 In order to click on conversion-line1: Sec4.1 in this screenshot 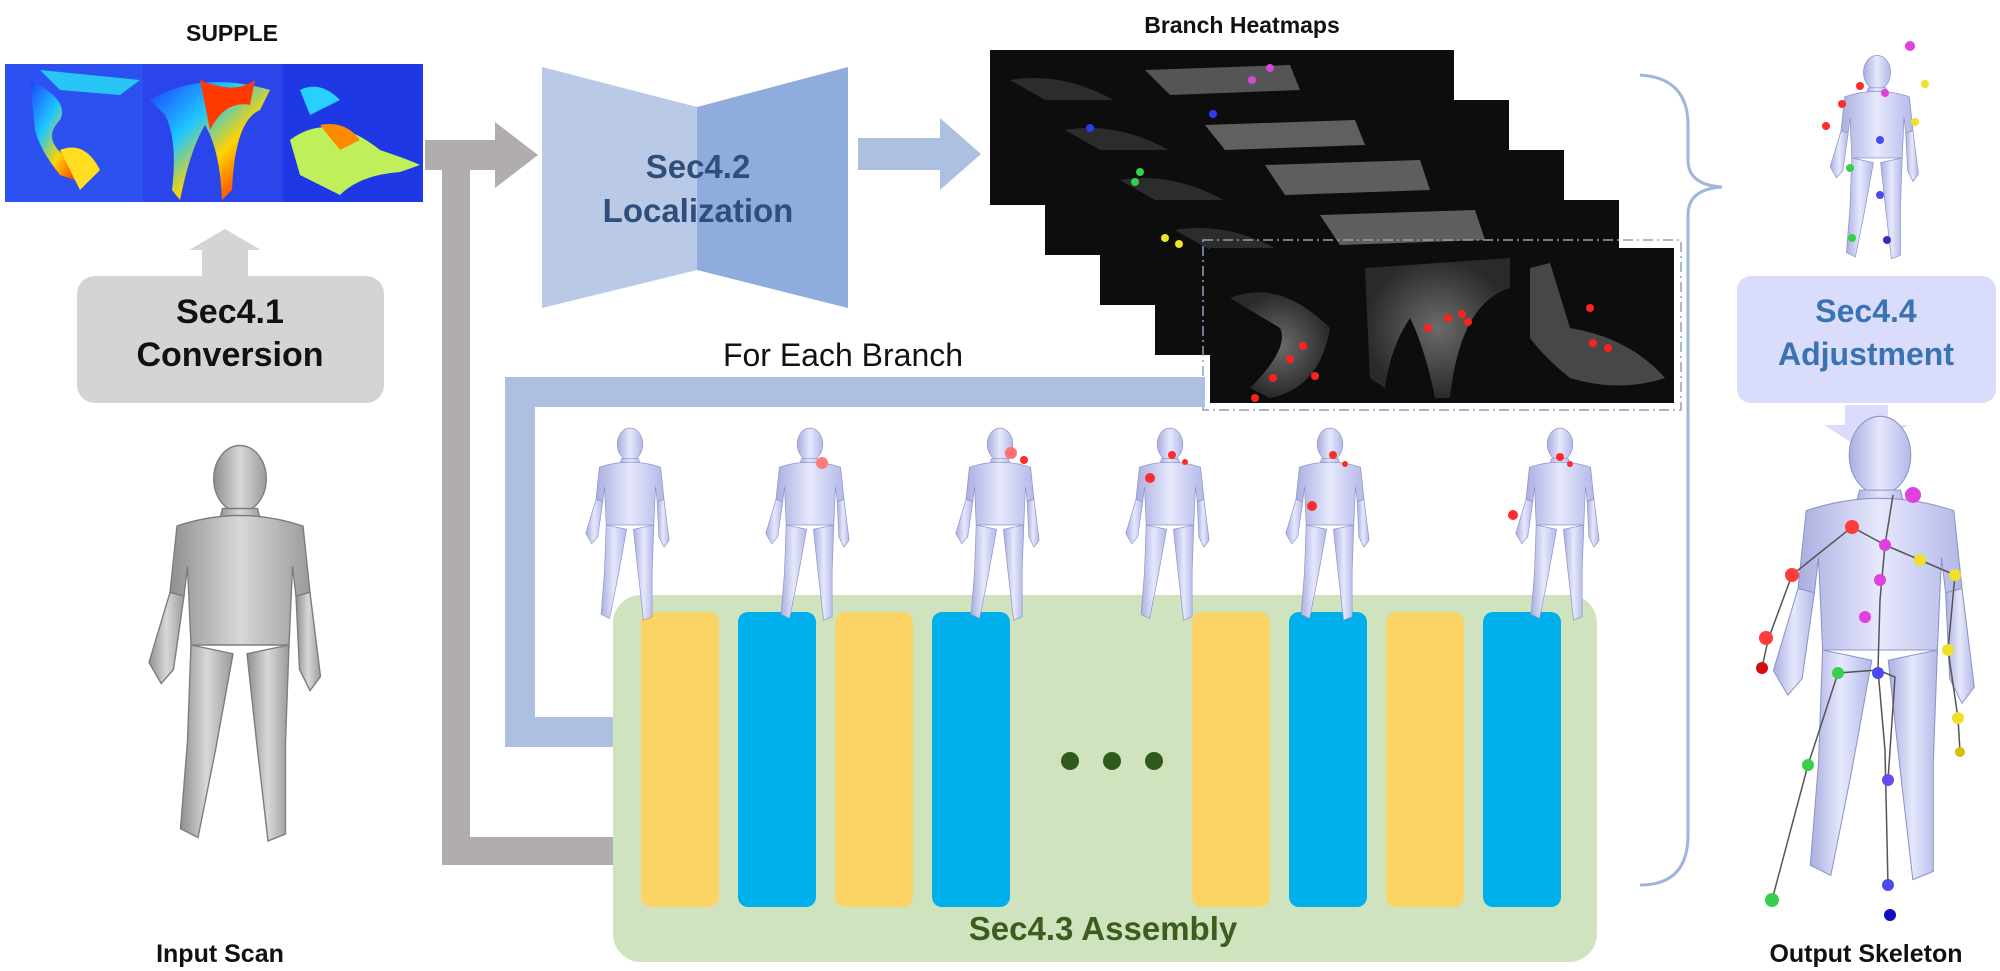, I will do `click(230, 312)`.